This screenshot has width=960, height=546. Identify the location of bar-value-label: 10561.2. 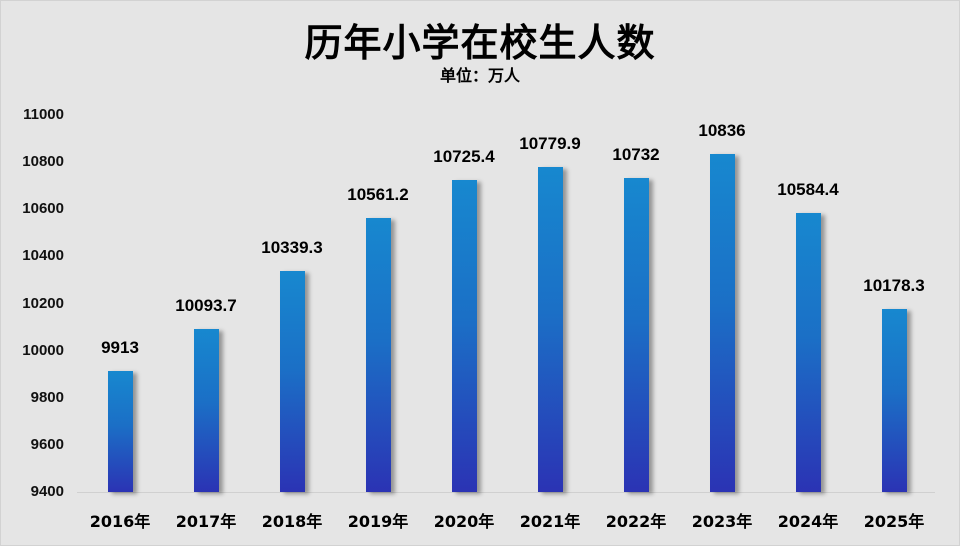
(378, 195).